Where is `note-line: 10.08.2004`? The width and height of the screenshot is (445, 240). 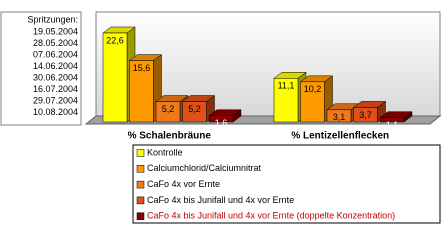
note-line: 10.08.2004 is located at coordinates (55, 112).